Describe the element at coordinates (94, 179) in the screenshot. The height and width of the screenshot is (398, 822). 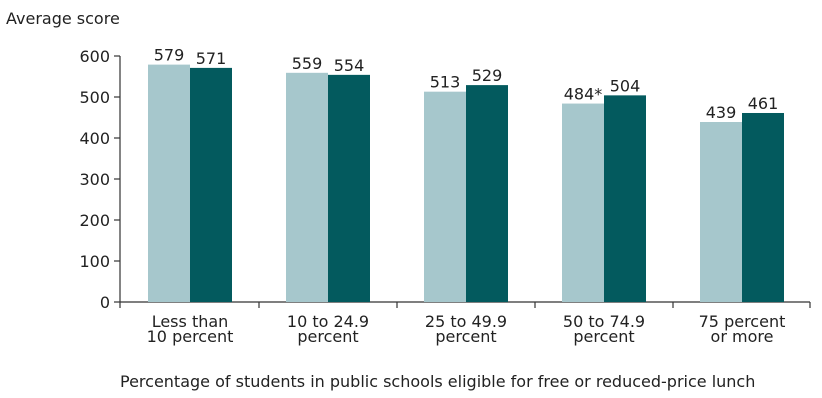
I see `y-tick-label: 300` at that location.